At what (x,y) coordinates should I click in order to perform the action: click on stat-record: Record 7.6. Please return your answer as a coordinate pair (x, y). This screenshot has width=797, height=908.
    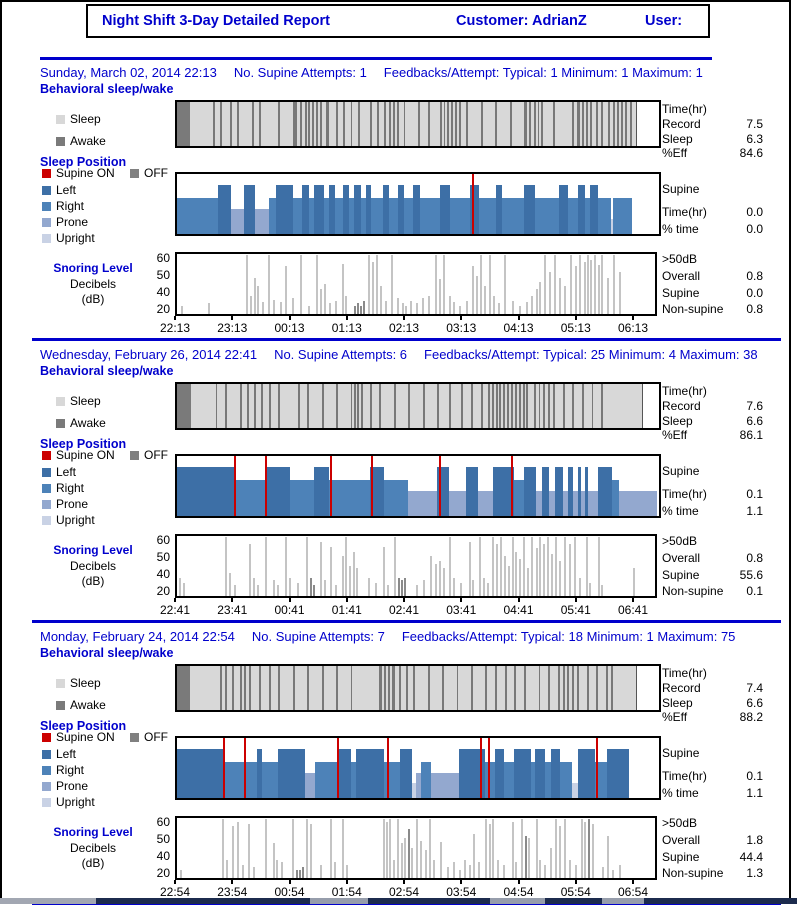
    Looking at the image, I should click on (712, 406).